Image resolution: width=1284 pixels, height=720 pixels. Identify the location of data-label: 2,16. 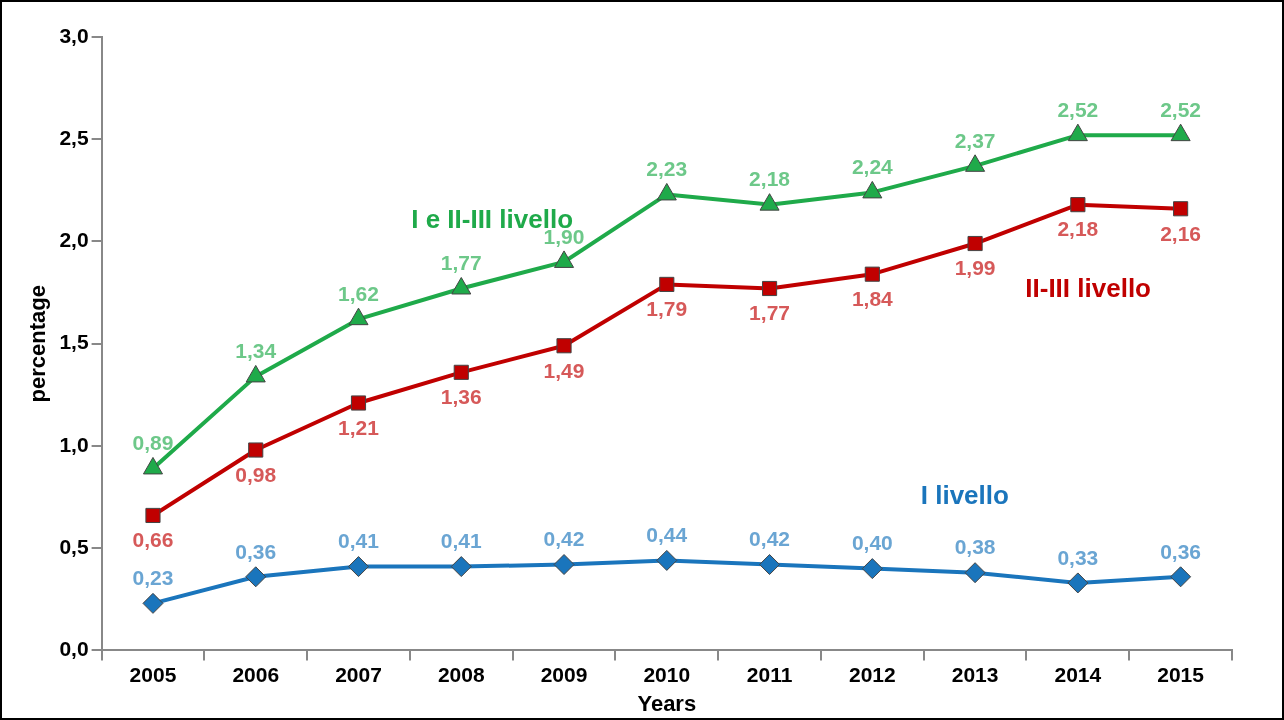
(1181, 233).